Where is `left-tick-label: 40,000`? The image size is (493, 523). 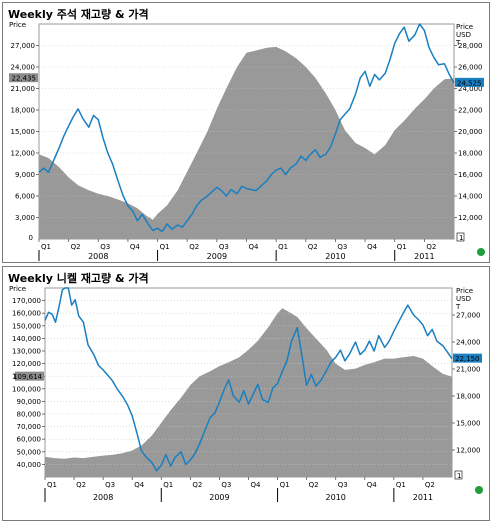 left-tick-label: 40,000 is located at coordinates (29, 465).